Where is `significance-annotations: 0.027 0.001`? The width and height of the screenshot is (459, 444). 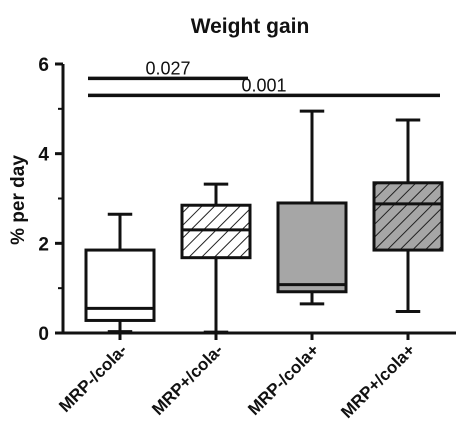 significance-annotations: 0.027 0.001 is located at coordinates (264, 78).